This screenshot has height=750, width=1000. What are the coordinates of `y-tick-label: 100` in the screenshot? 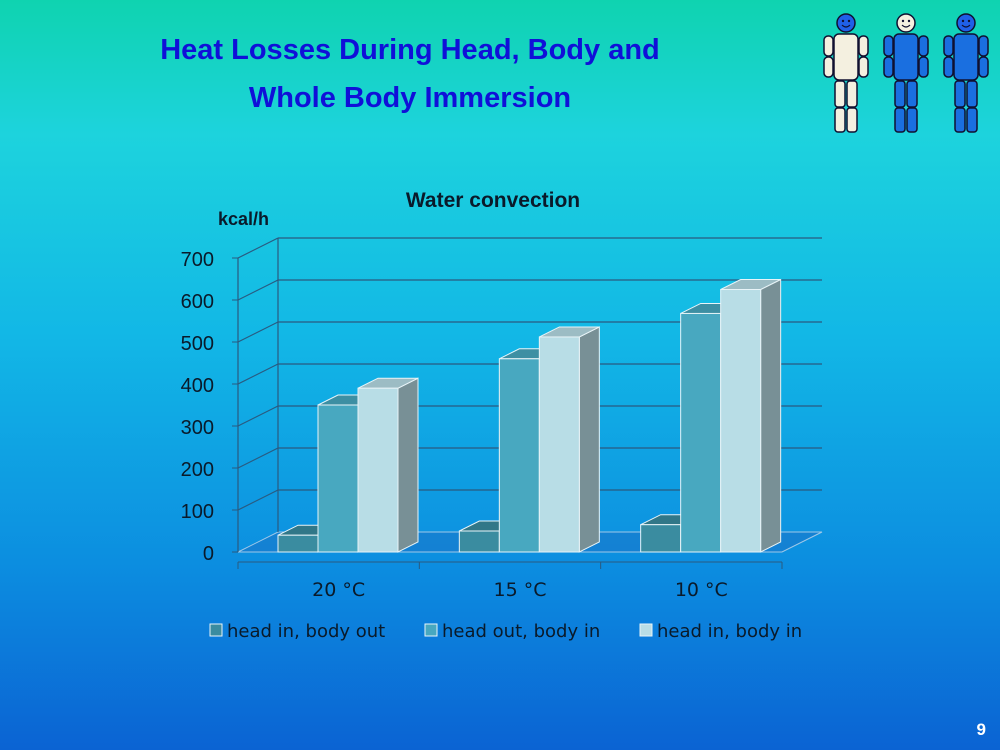 It's located at (197, 512).